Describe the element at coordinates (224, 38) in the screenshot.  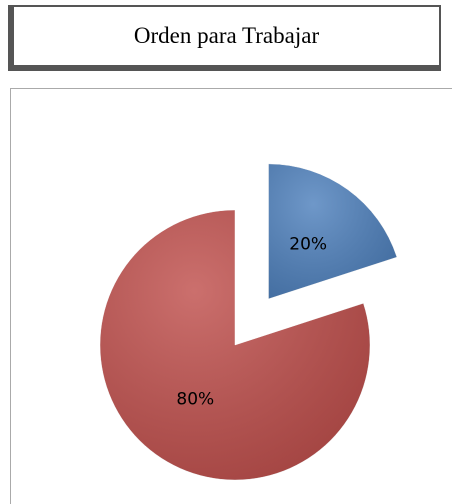
I see `chart-title: Orden para Trabajar` at that location.